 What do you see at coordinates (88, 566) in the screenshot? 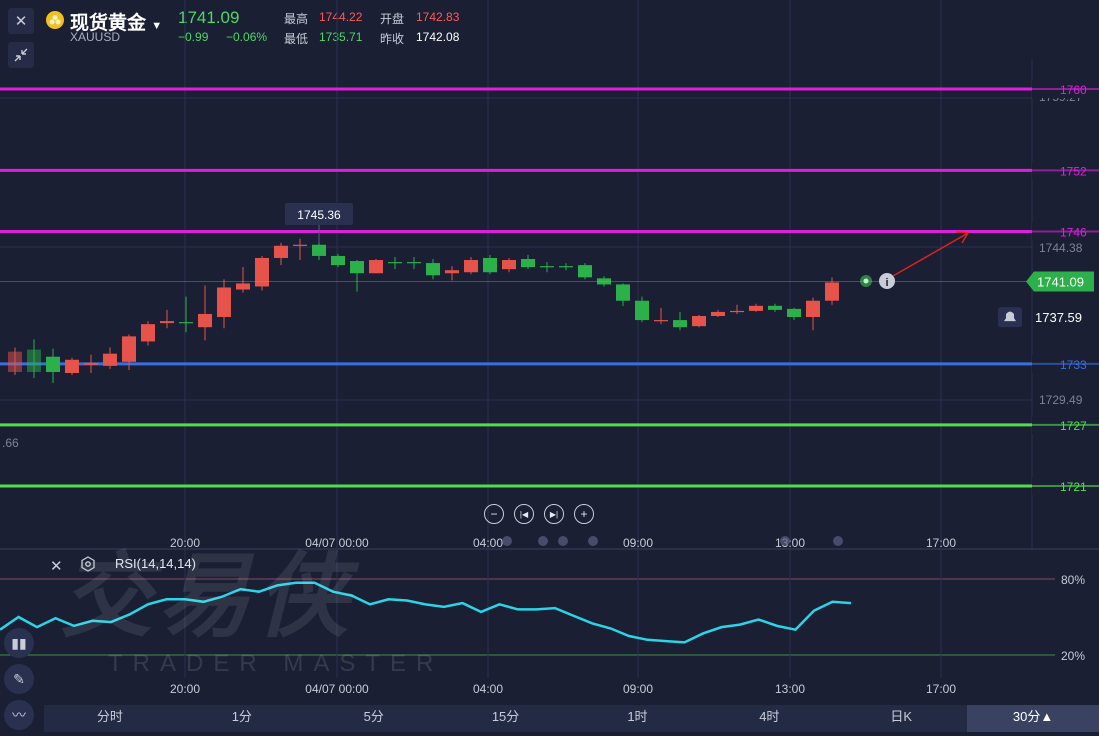
I see `rsi-settings-icon` at bounding box center [88, 566].